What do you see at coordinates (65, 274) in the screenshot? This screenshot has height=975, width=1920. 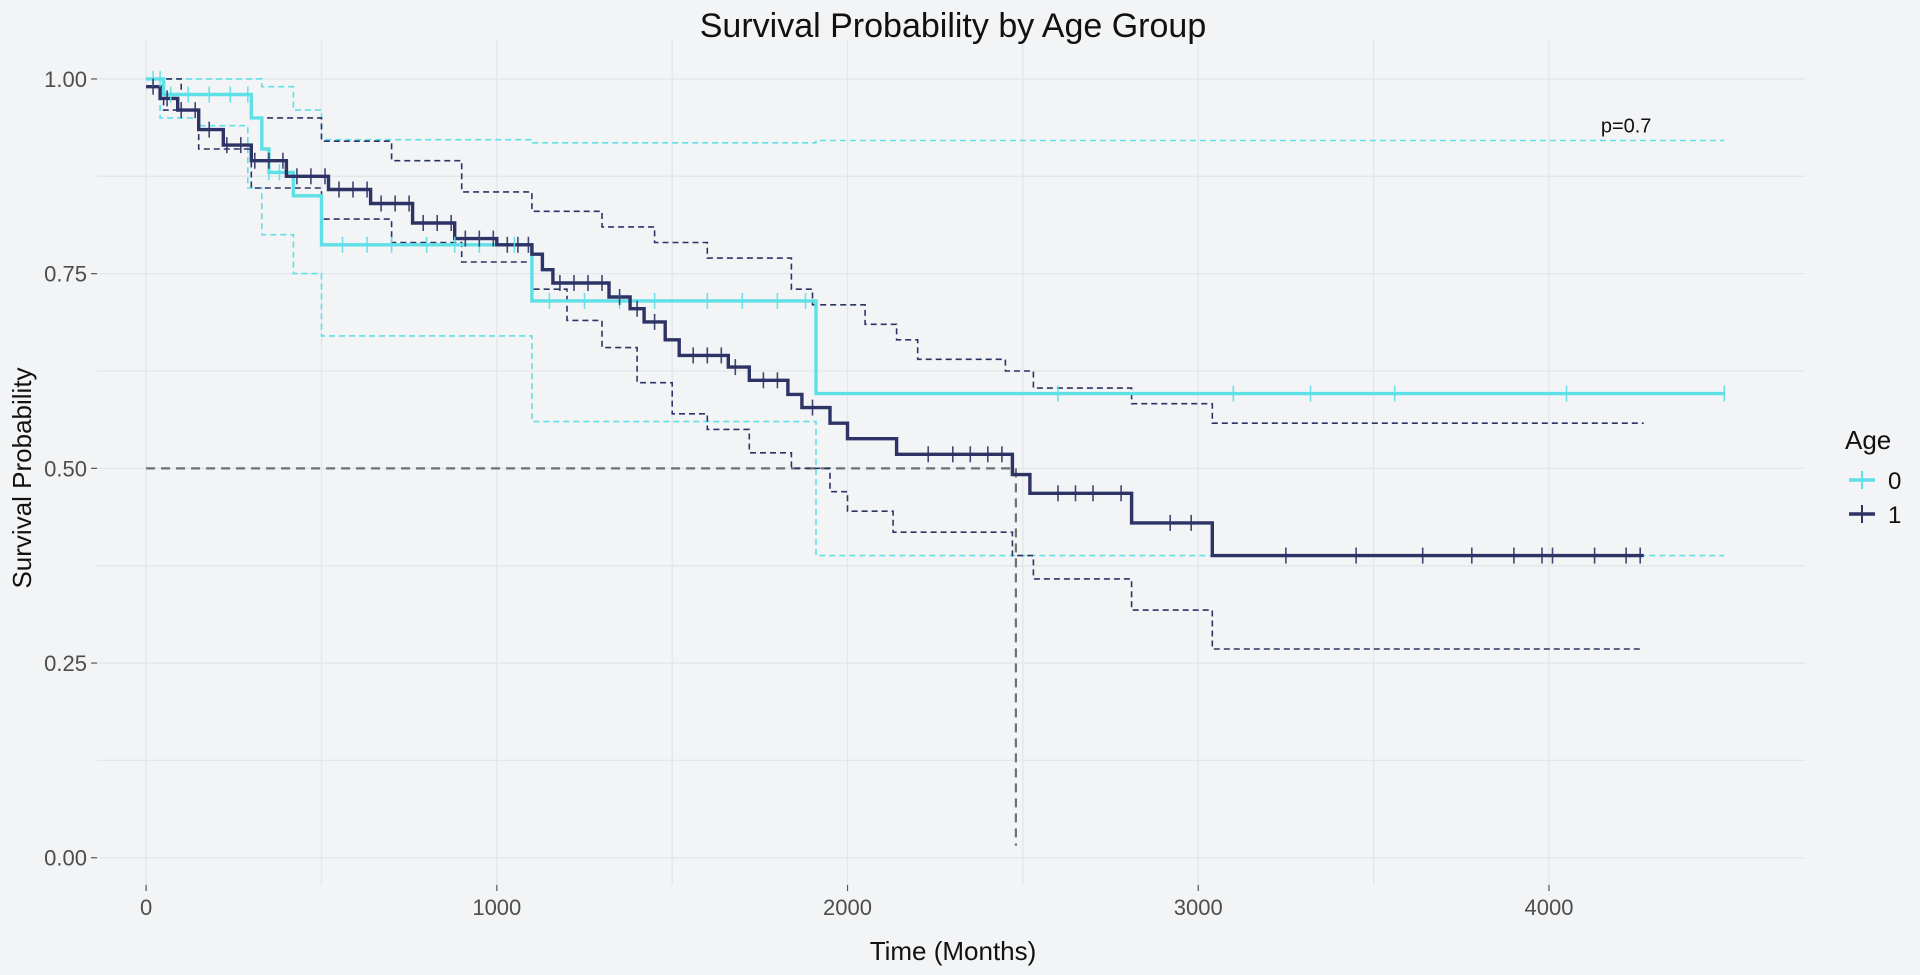 I see `y-tick-label: 0.75` at bounding box center [65, 274].